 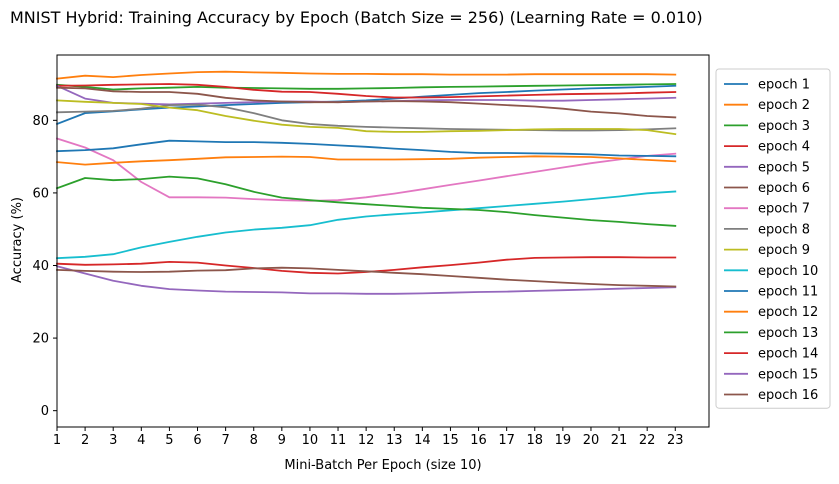 What do you see at coordinates (591, 440) in the screenshot?
I see `x-tick-label: 20` at bounding box center [591, 440].